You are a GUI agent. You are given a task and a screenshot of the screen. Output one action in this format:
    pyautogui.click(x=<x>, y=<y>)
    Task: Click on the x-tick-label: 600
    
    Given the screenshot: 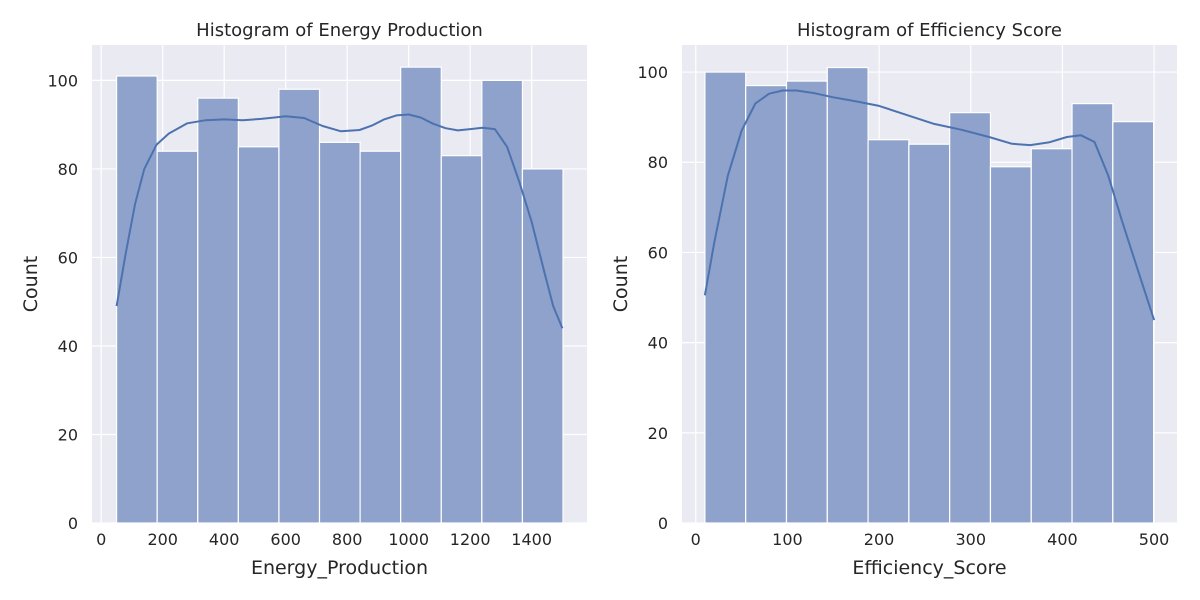 What is the action you would take?
    pyautogui.click(x=285, y=539)
    